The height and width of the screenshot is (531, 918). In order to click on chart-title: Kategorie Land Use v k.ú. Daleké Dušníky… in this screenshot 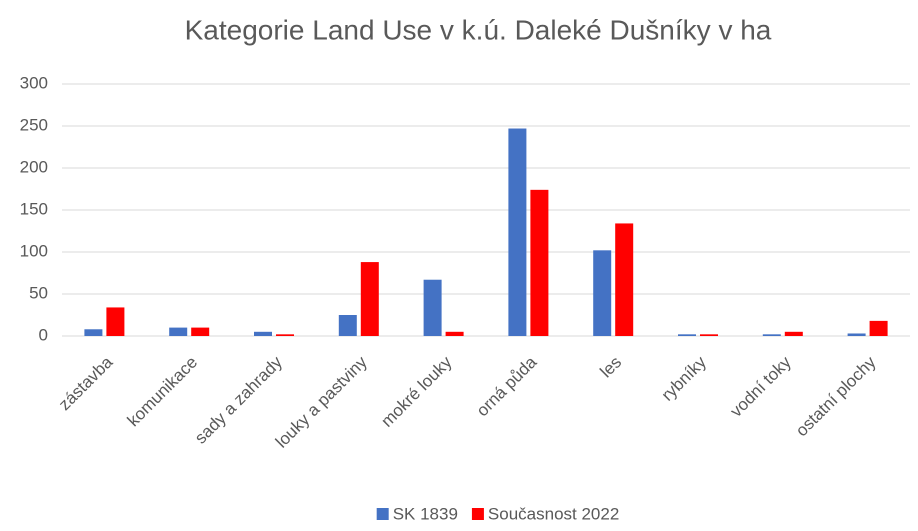, I will do `click(478, 29)`.